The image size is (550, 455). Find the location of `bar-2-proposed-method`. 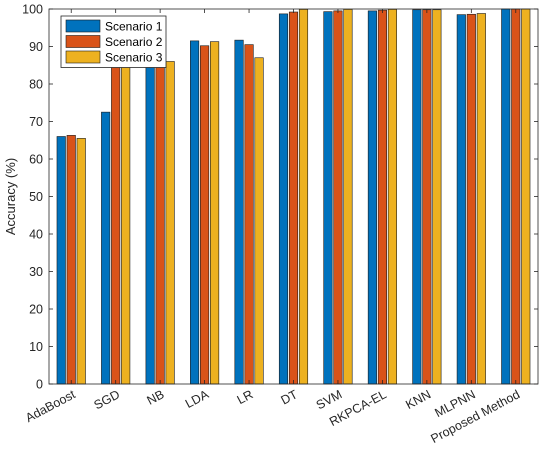

bar-2-proposed-method is located at coordinates (516, 196).